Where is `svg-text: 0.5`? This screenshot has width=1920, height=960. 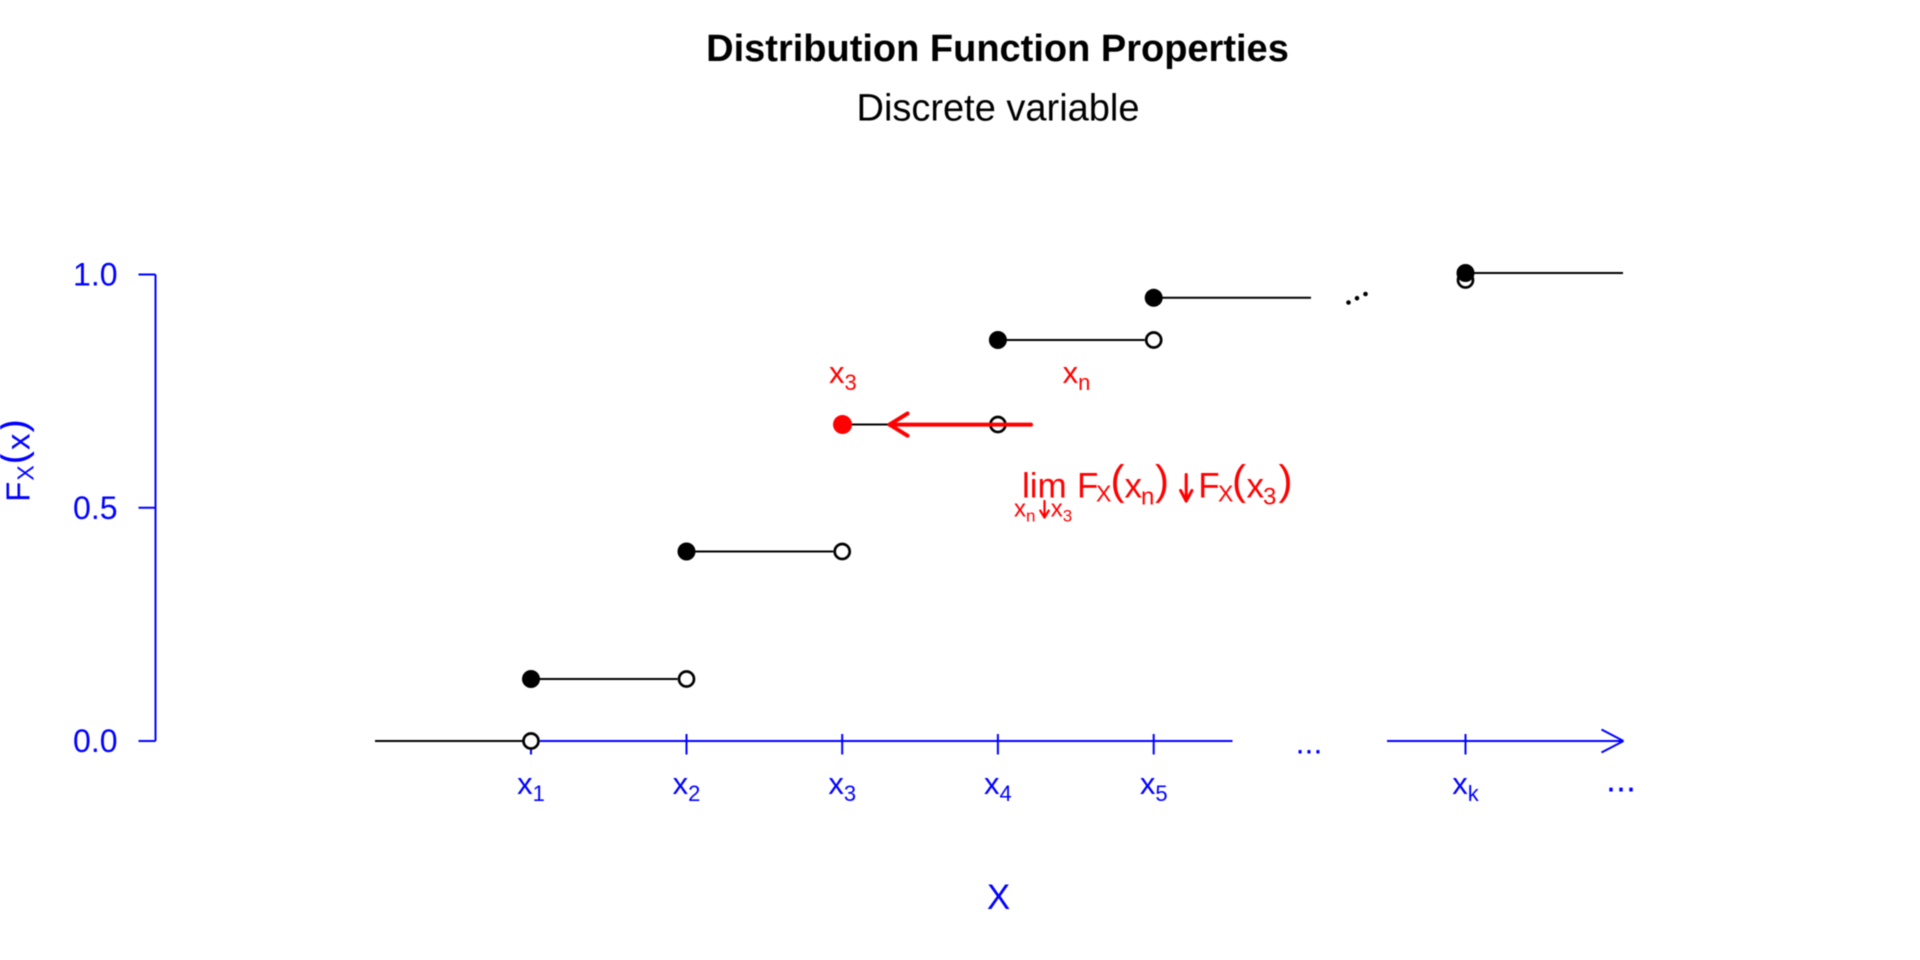
svg-text: 0.5 is located at coordinates (95, 508).